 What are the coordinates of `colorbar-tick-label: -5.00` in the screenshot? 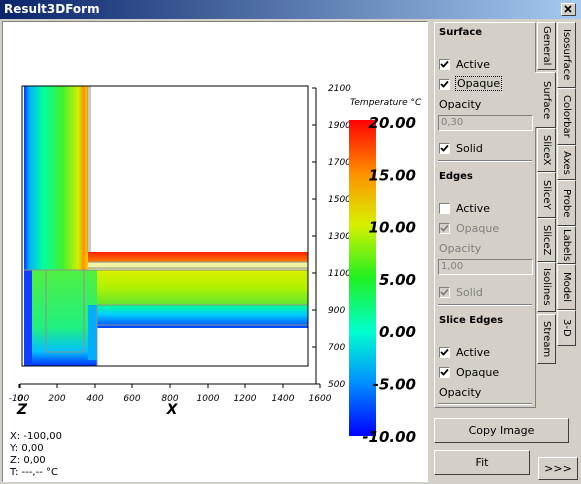 It's located at (394, 385).